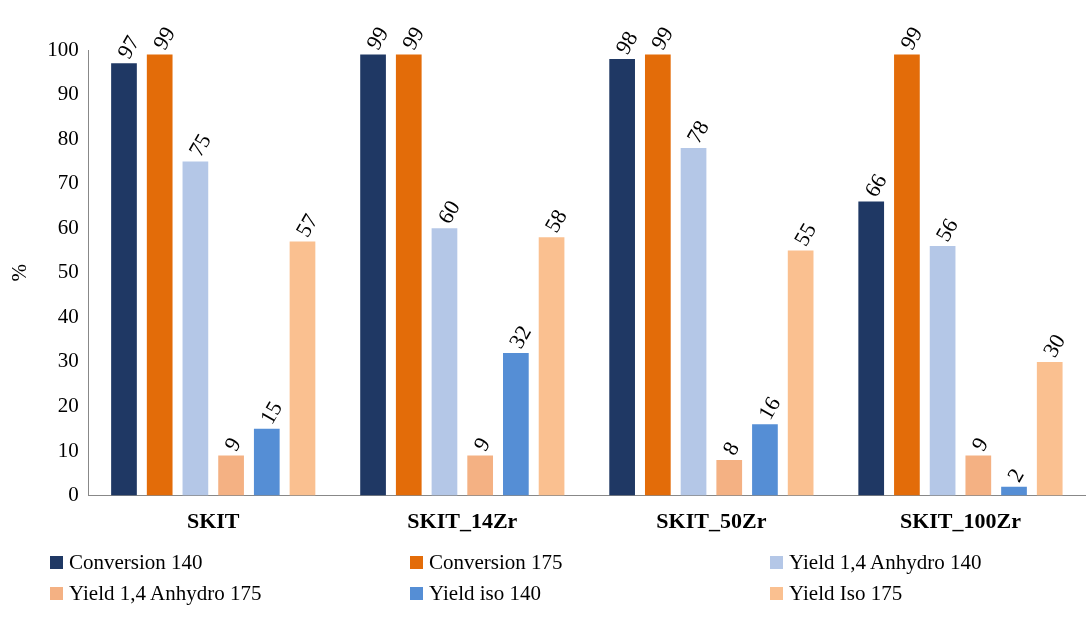 This screenshot has height=639, width=1089. Describe the element at coordinates (1015, 475) in the screenshot. I see `data-label: 2` at that location.